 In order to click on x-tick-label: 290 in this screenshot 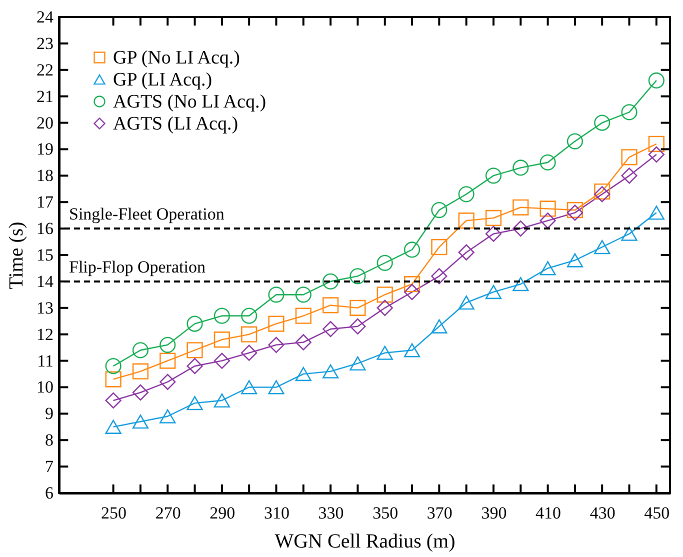, I will do `click(223, 513)`.